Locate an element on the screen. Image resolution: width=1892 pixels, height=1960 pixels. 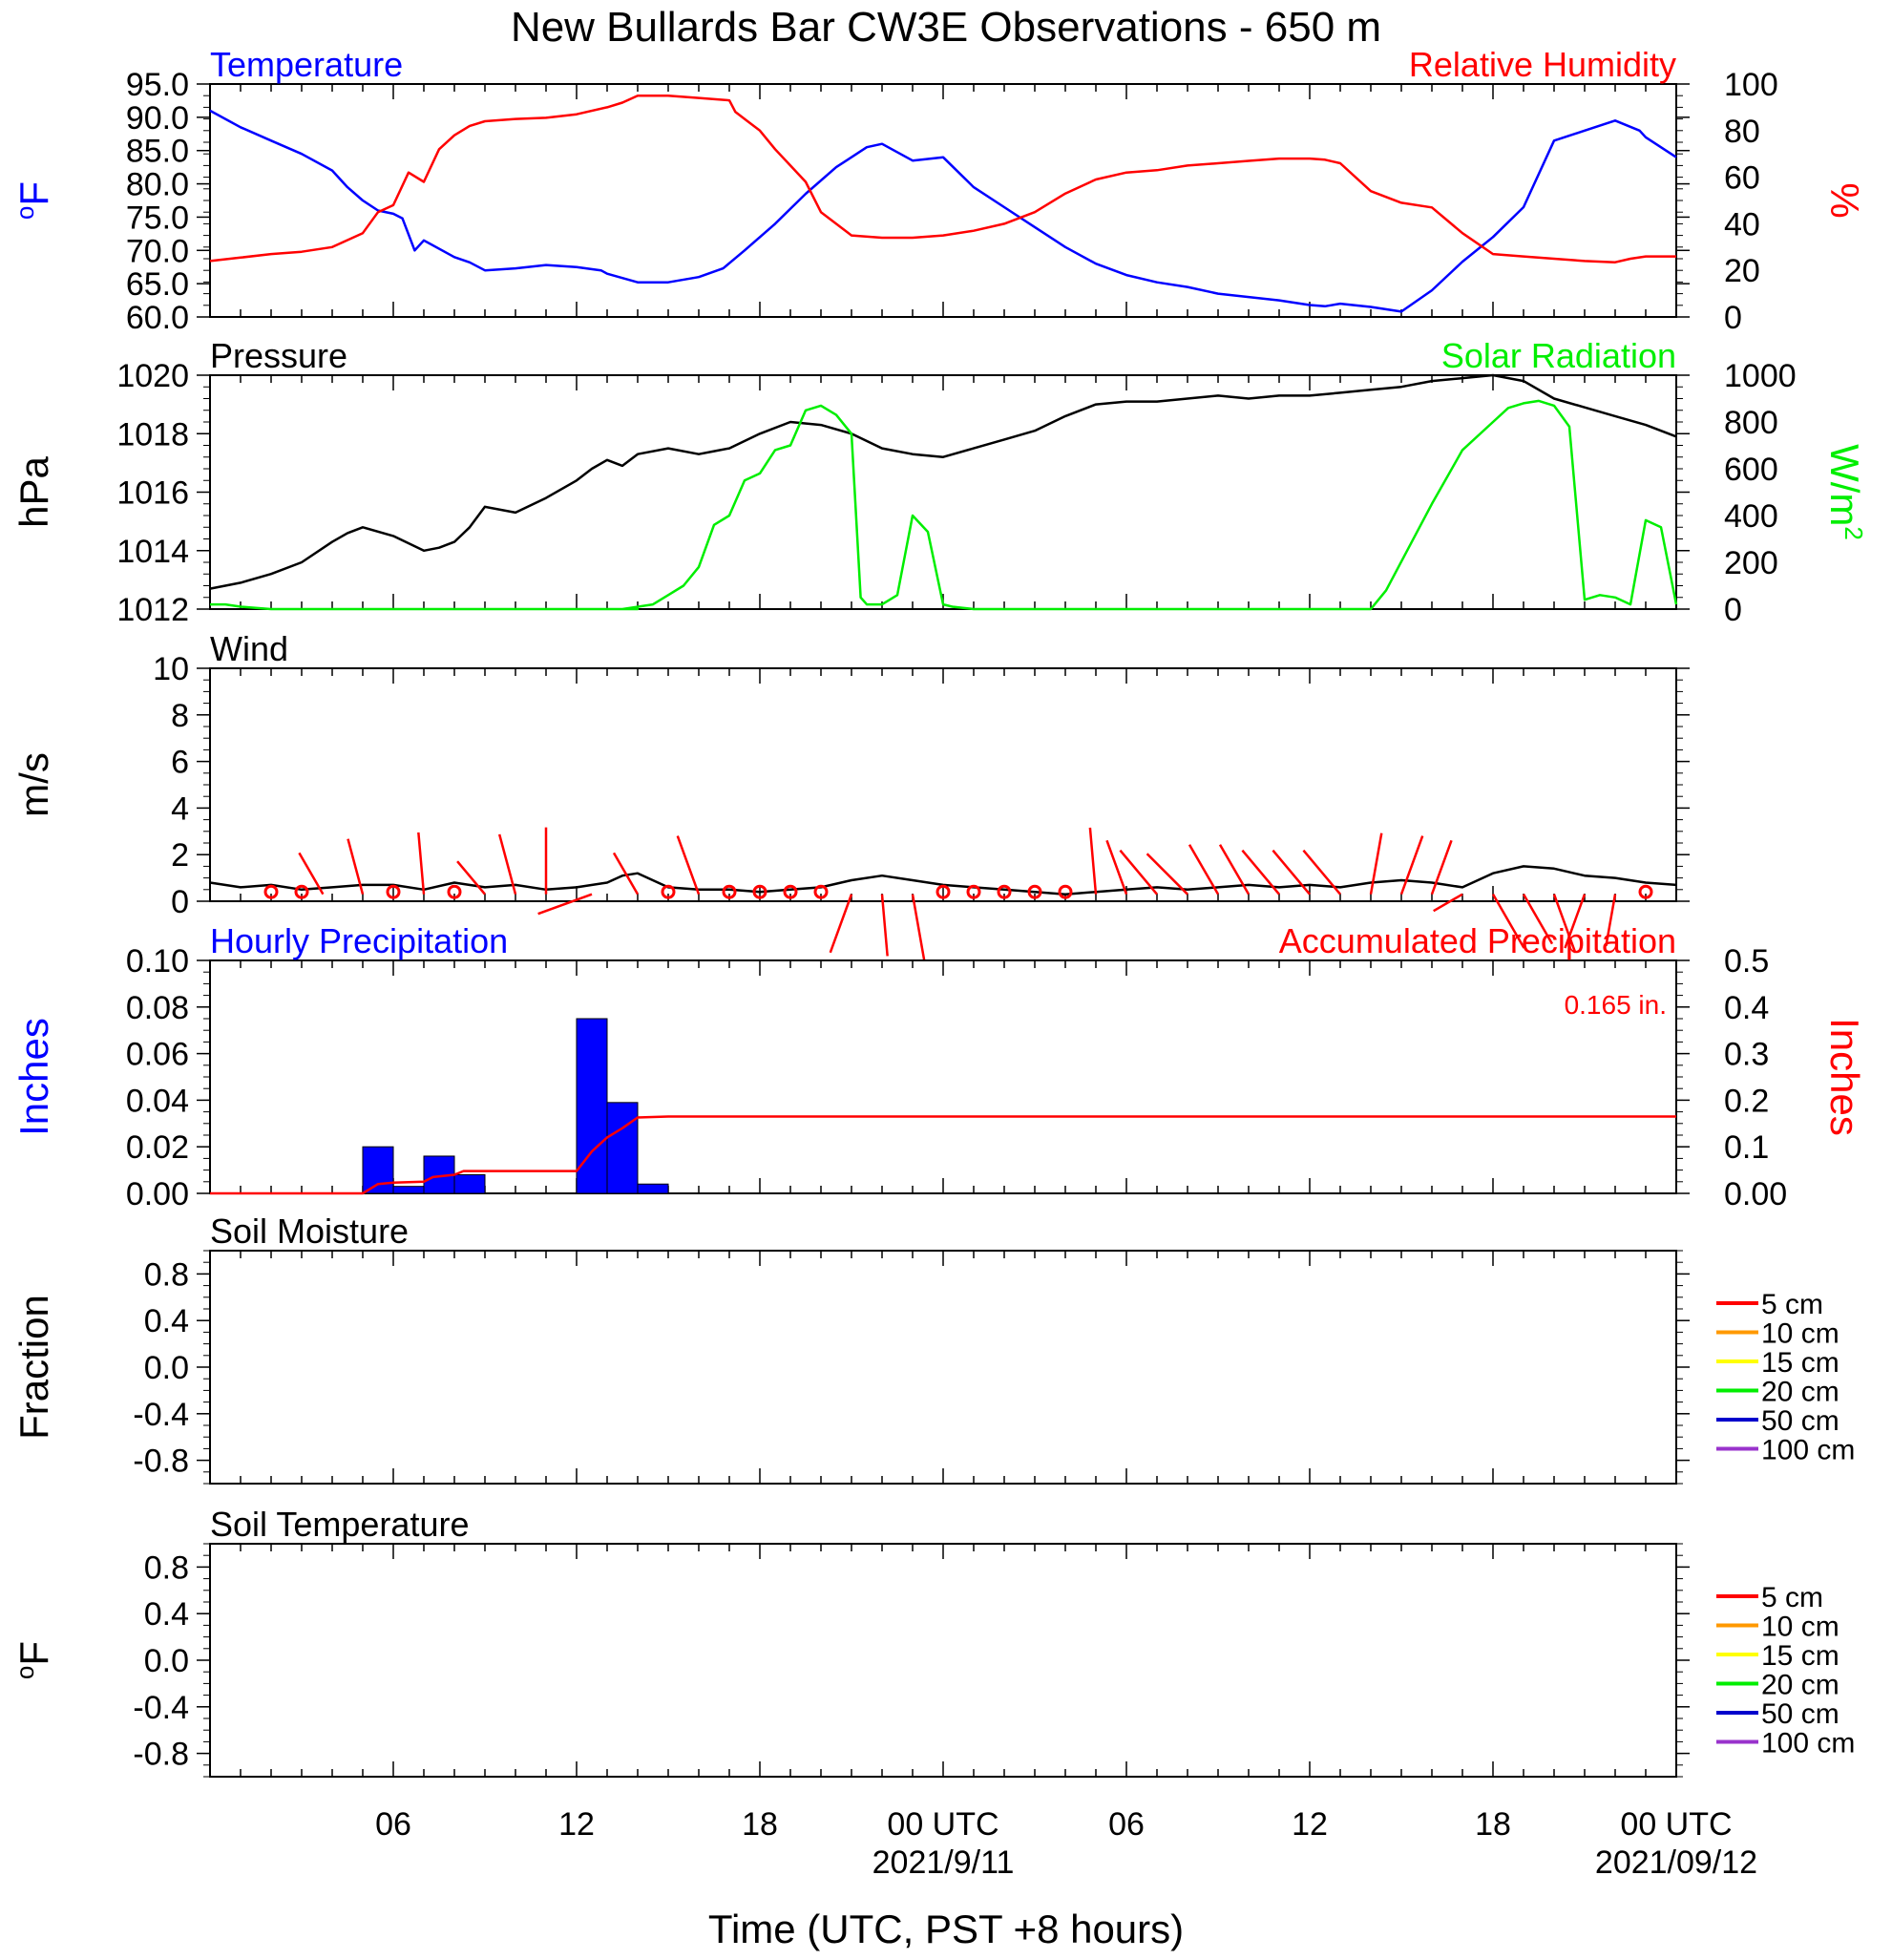
y-axis-label-right: % is located at coordinates (1844, 200).